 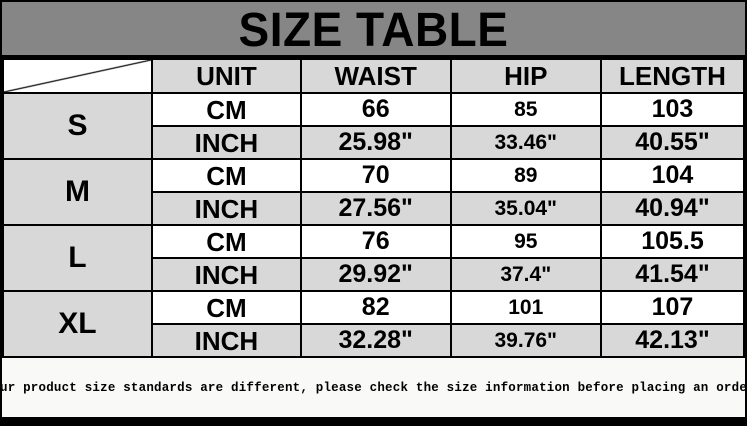 I want to click on value-cell-waist-inch: 29.92", so click(x=375, y=274).